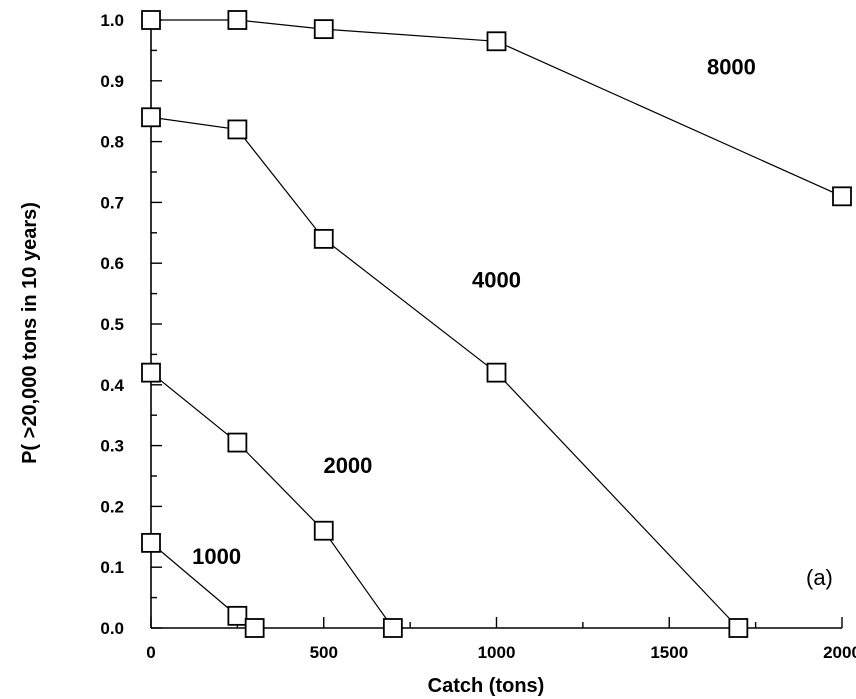  I want to click on series-label-8000: 8000, so click(731, 67).